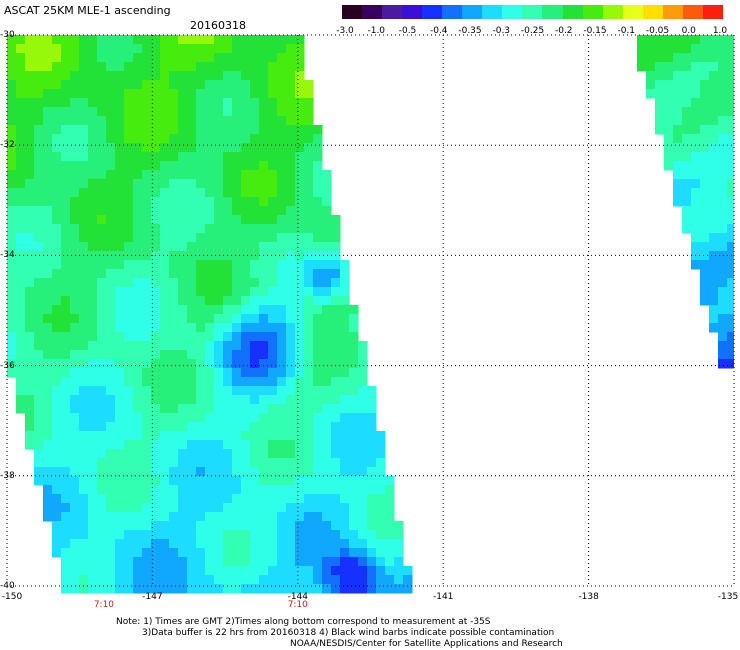  I want to click on map-title: ASCAT 25KM MLE-1 ascending, so click(87, 10).